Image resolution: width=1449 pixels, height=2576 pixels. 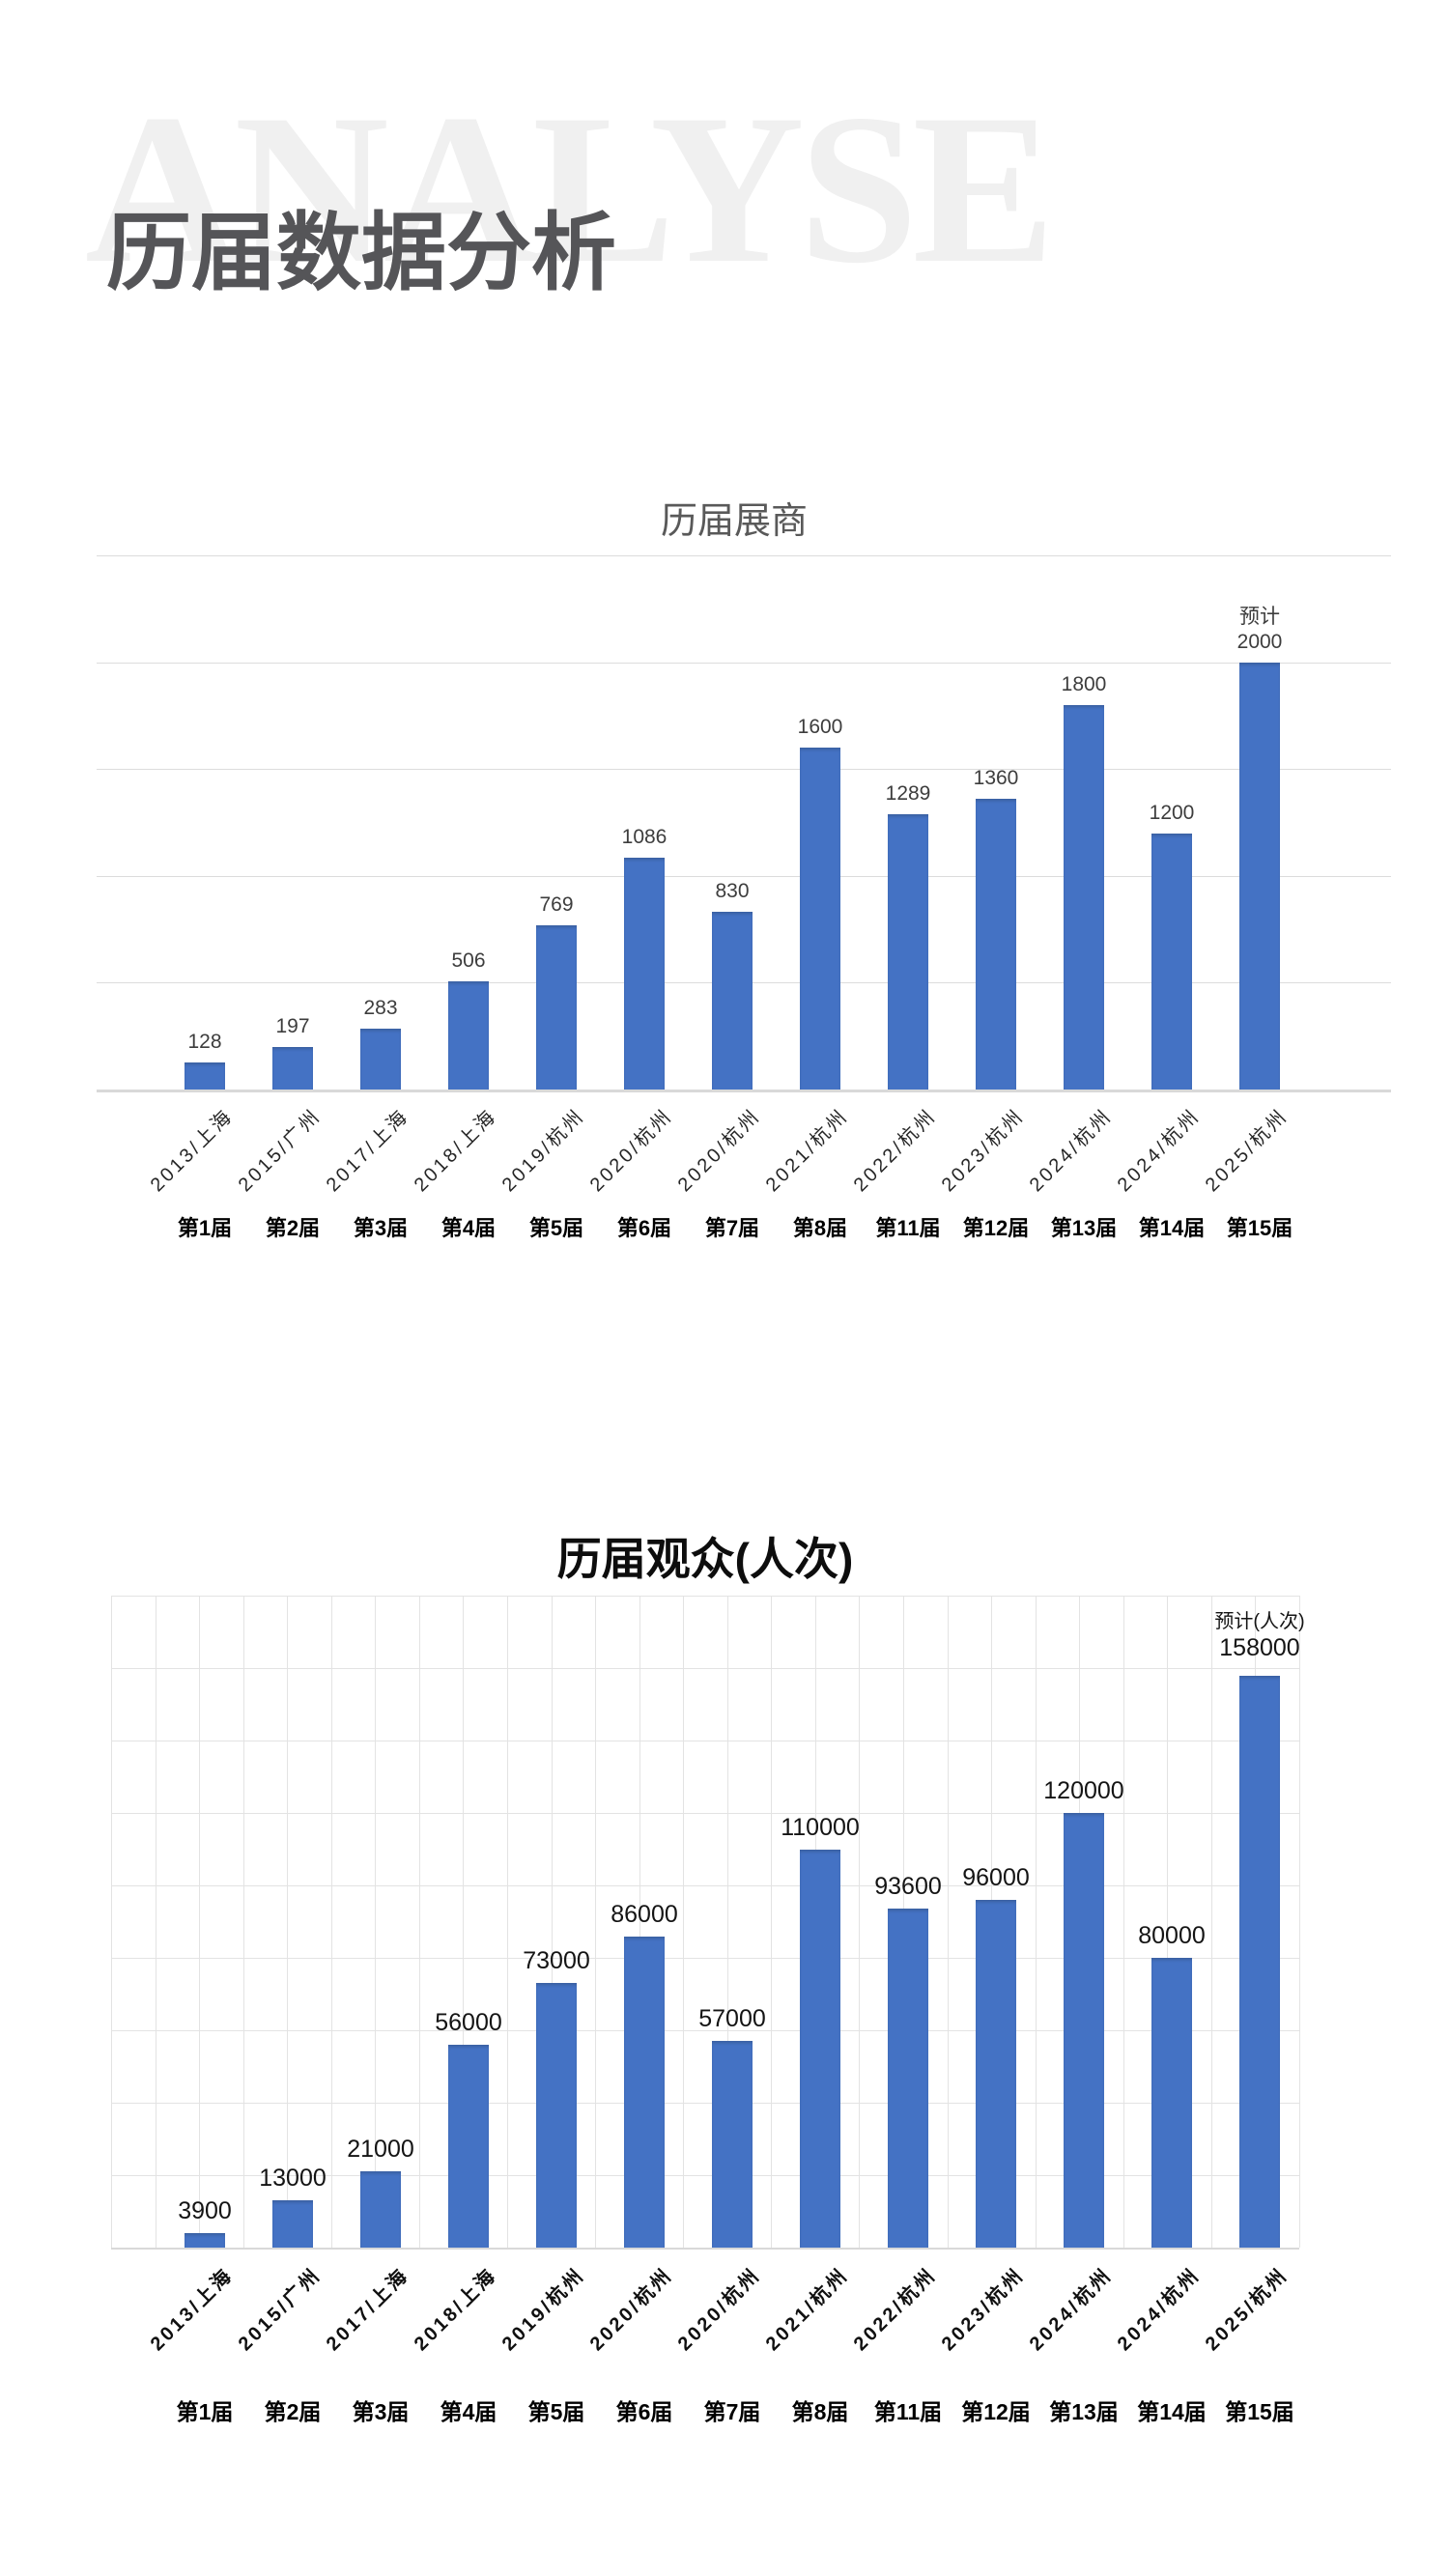 I want to click on bar-value-label: 120000, so click(x=1083, y=1790).